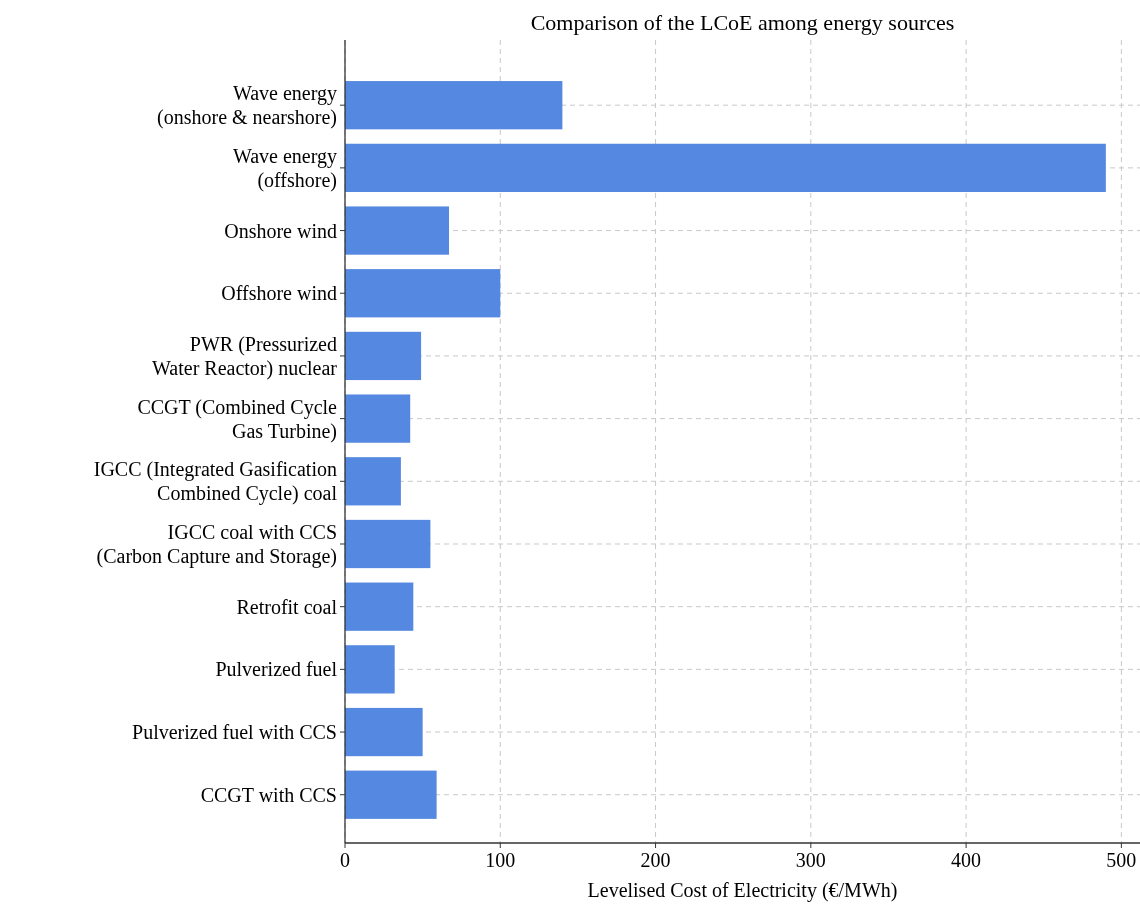 The image size is (1140, 904). What do you see at coordinates (280, 230) in the screenshot?
I see `y-tick-label: Onshore wind` at bounding box center [280, 230].